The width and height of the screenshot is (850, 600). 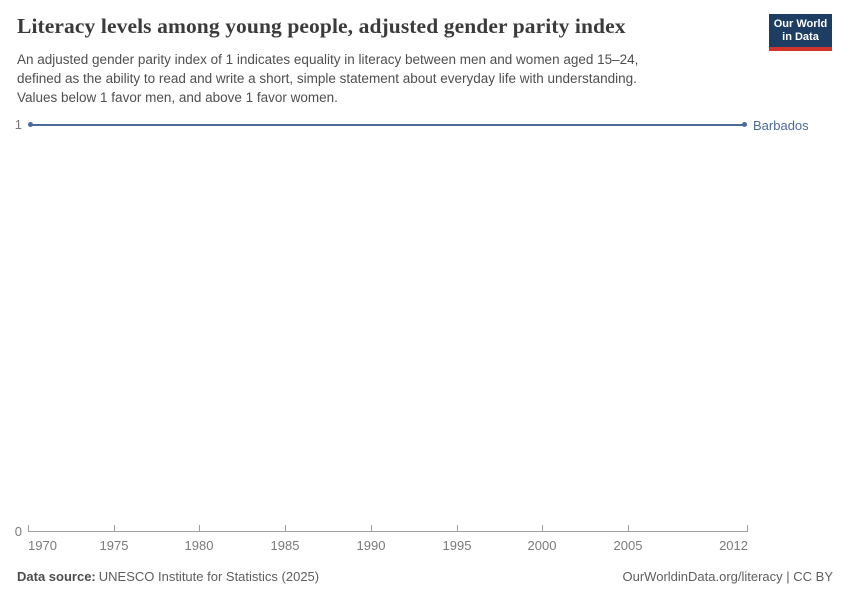 I want to click on x-axis-label-1975: 1975, so click(x=114, y=545).